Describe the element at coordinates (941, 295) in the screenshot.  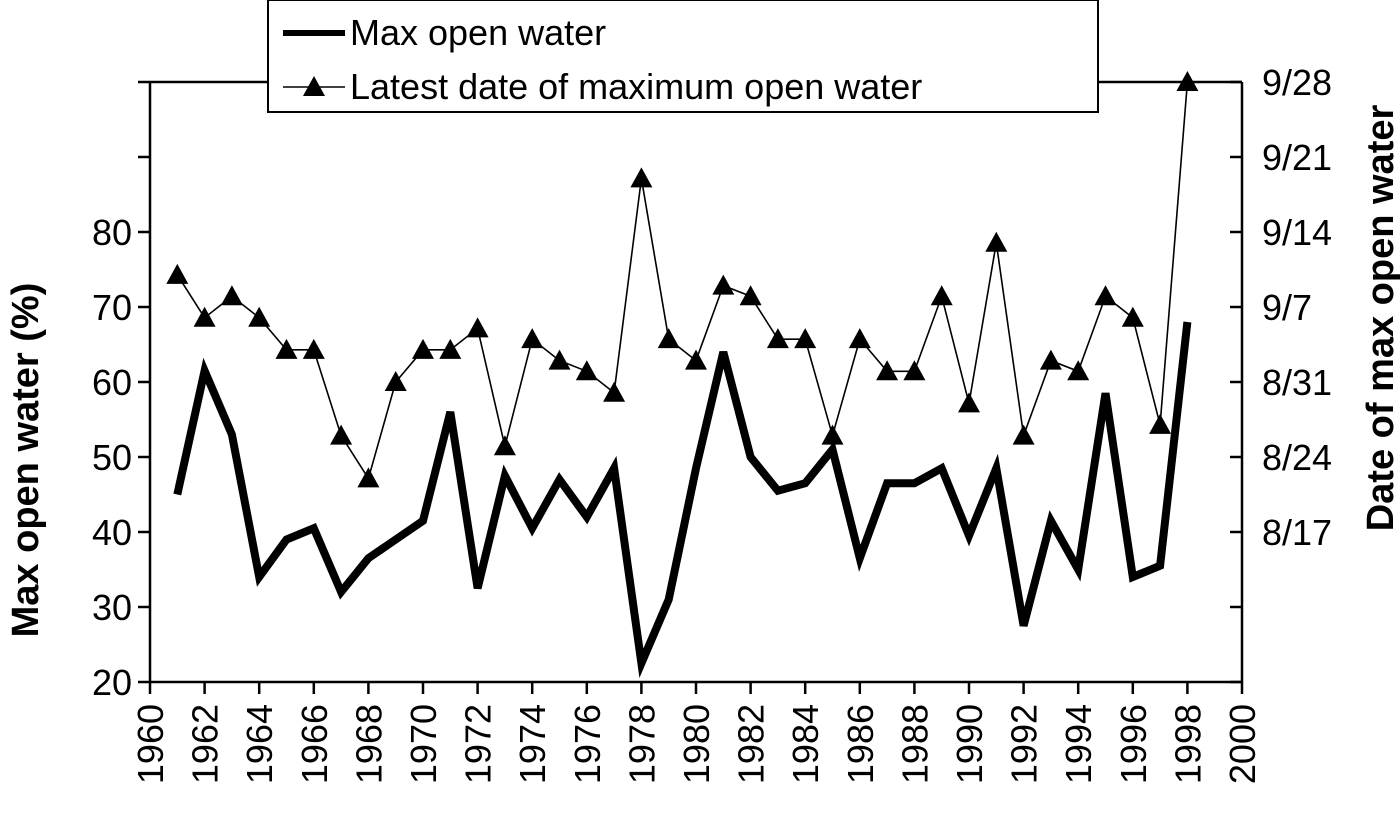
I see `marker-latest-date-1989` at that location.